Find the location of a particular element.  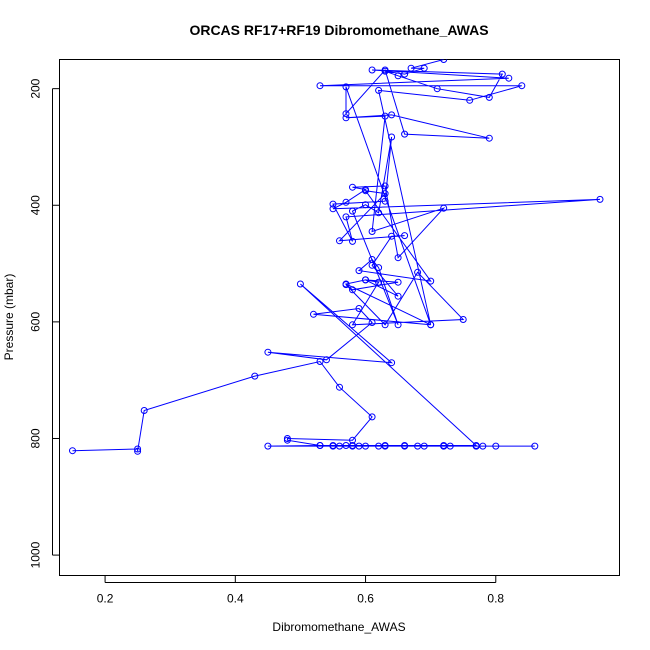

y-tick-label: 1000 is located at coordinates (36, 554).